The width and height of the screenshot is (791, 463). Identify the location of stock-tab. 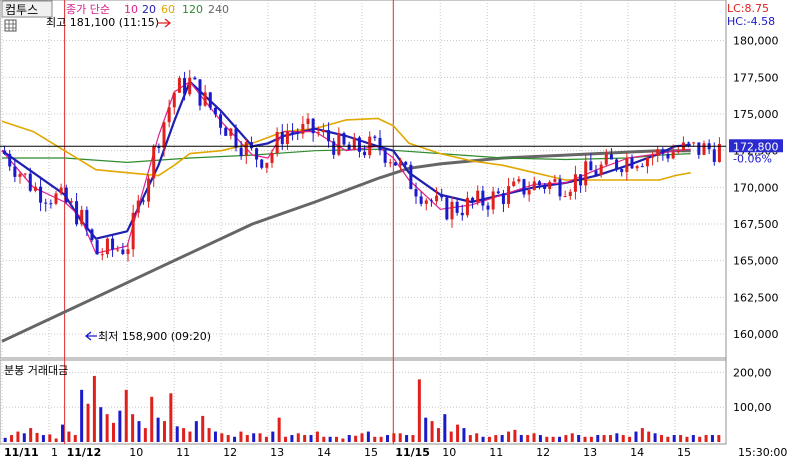
(27, 9).